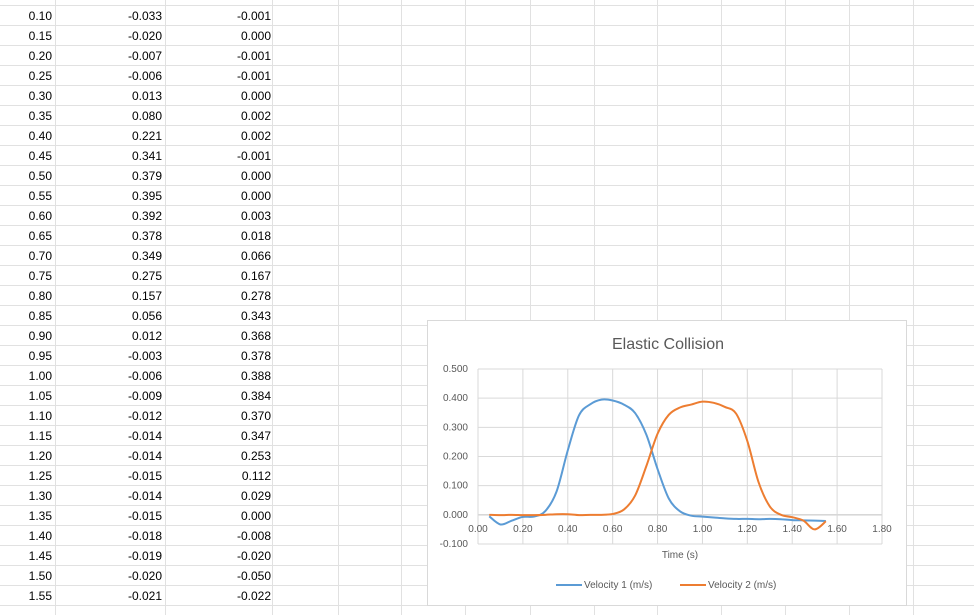 The height and width of the screenshot is (615, 974). Describe the element at coordinates (455, 486) in the screenshot. I see `y-tick-label: 0.100` at that location.